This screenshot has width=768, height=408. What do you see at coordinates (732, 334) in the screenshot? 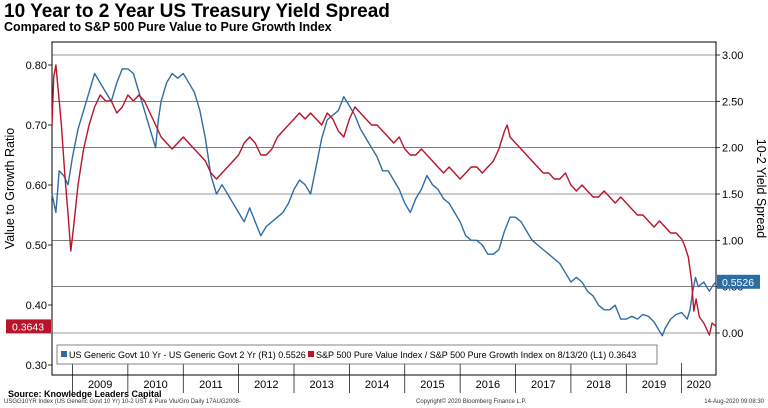
I see `right-tick-label: 0.00` at bounding box center [732, 334].